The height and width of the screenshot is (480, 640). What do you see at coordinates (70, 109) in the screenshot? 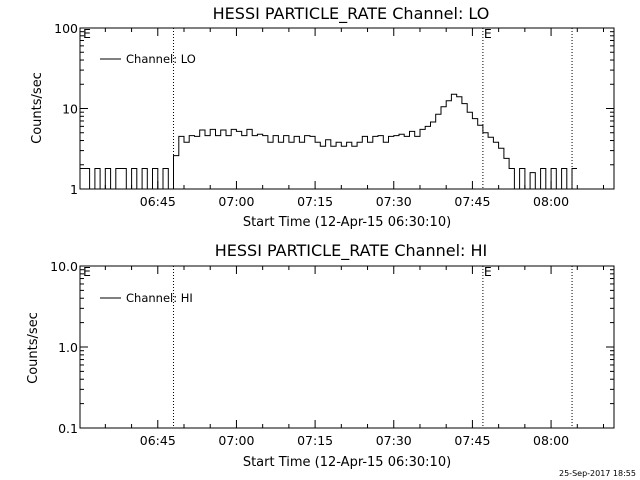
I see `chart-lo-y-tick-label-1: 10` at bounding box center [70, 109].